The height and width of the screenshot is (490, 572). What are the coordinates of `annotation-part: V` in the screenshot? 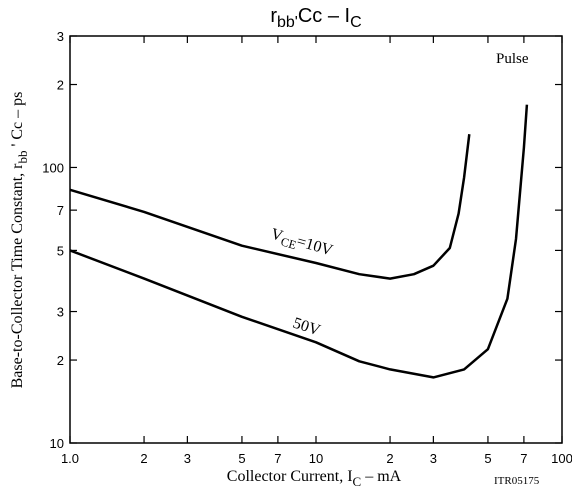 It's located at (277, 236).